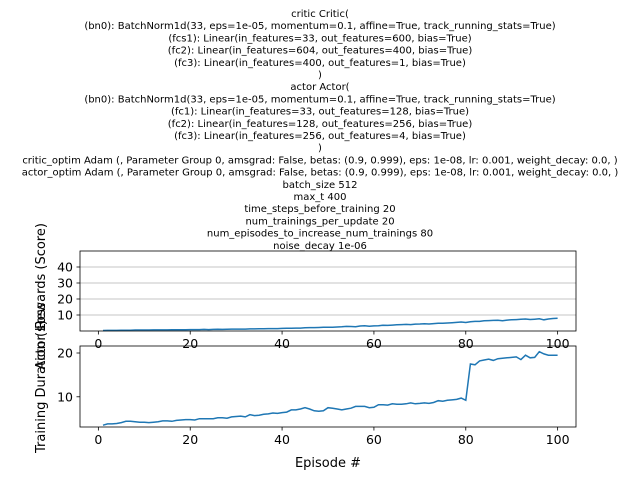 This screenshot has width=640, height=480. I want to click on figure-title-line: critic Critic(, so click(320, 14).